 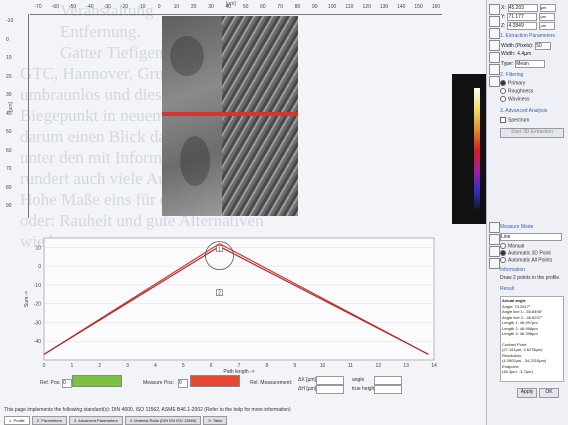 What do you see at coordinates (211, 7) in the screenshot?
I see `top-ruler-tick-label: 30` at bounding box center [211, 7].